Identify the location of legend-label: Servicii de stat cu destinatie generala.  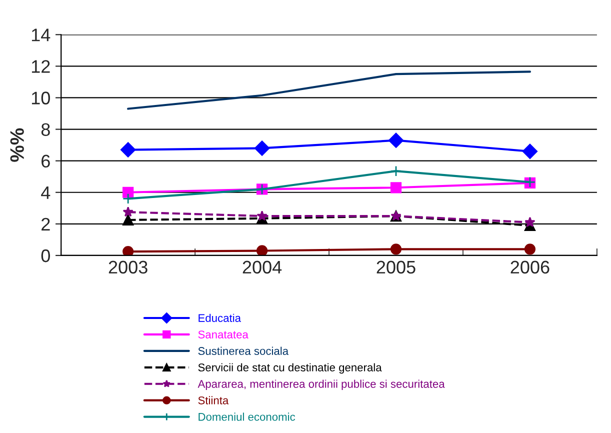
(290, 368).